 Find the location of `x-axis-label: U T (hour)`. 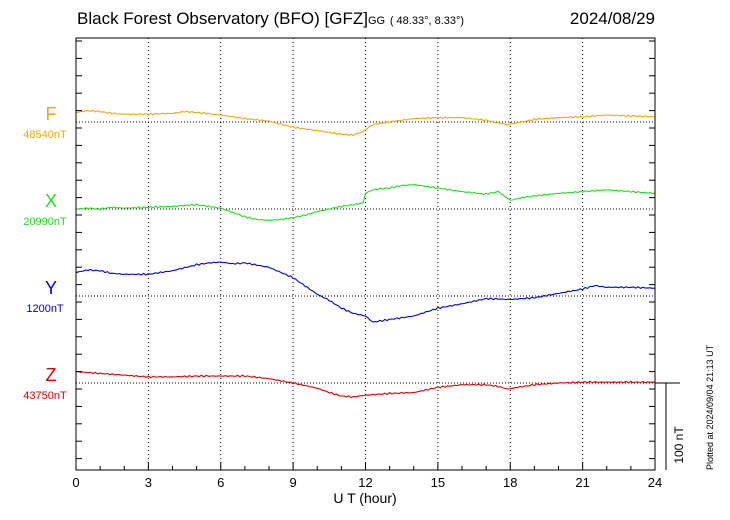

x-axis-label: U T (hour) is located at coordinates (364, 498).